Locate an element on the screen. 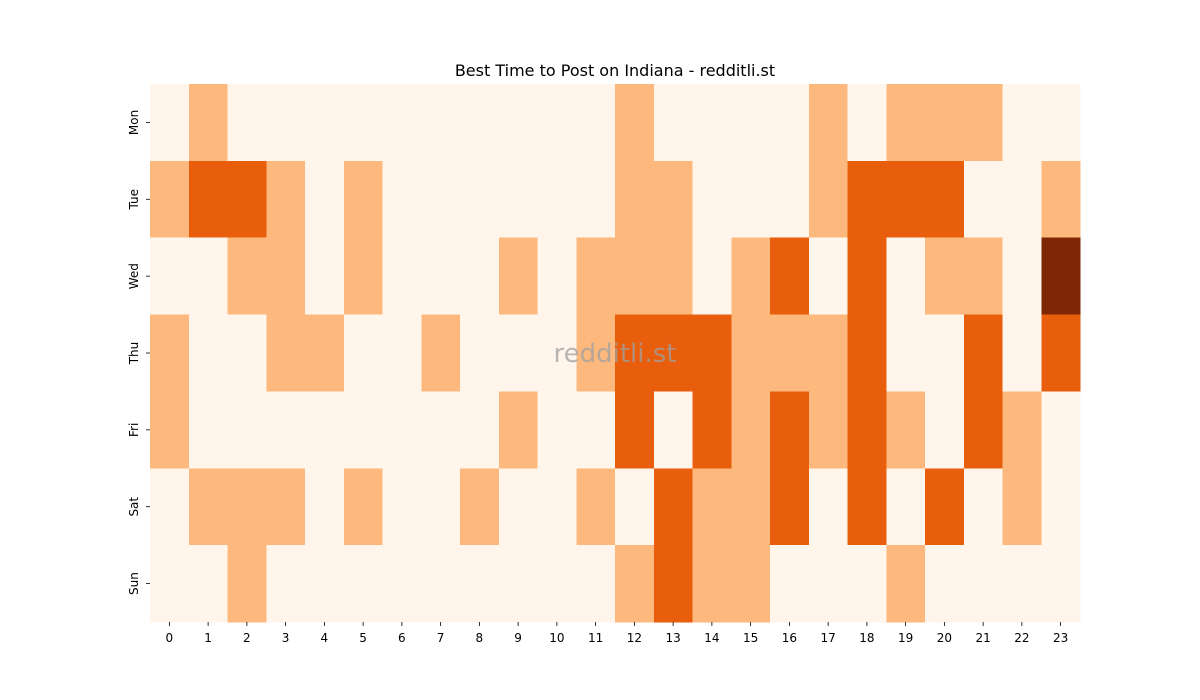 This screenshot has height=700, width=1200. x-tick-label: 7 is located at coordinates (441, 638).